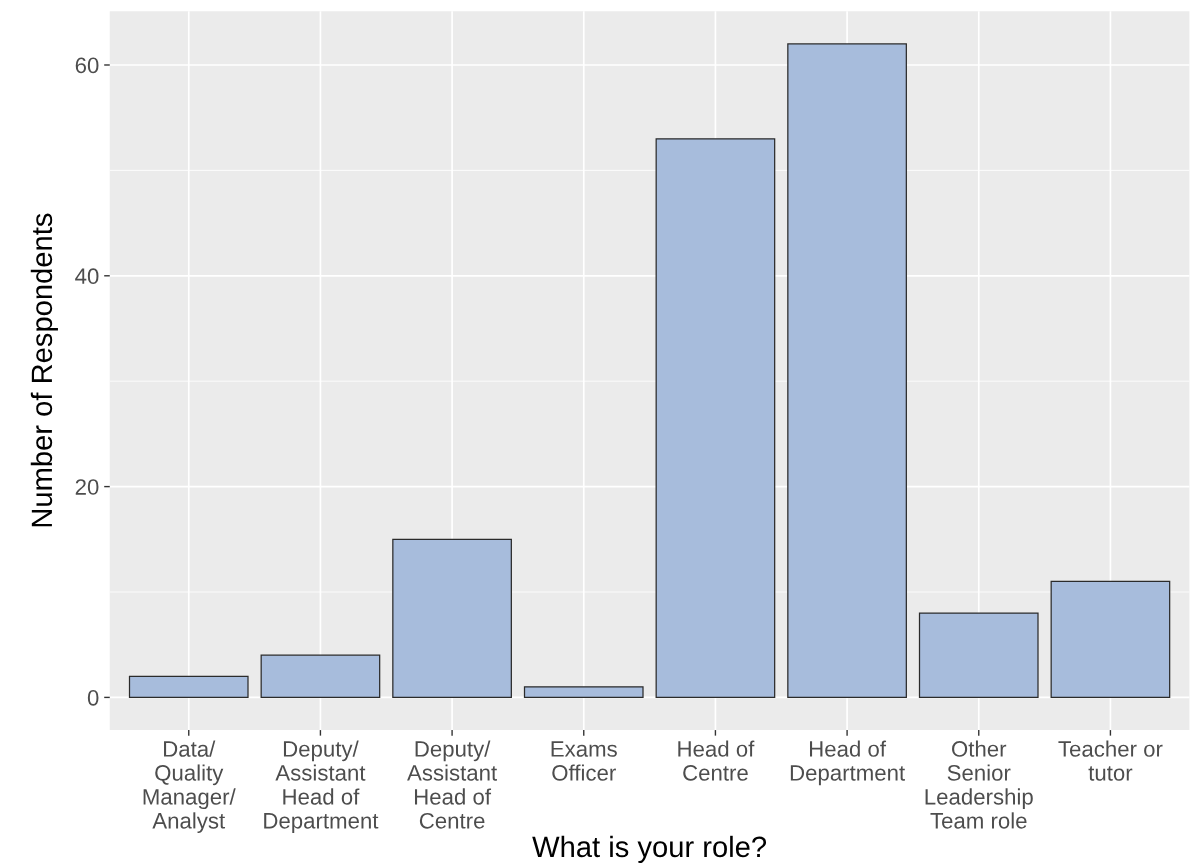  I want to click on y-axis-title: Number of Respondents, so click(44, 370).